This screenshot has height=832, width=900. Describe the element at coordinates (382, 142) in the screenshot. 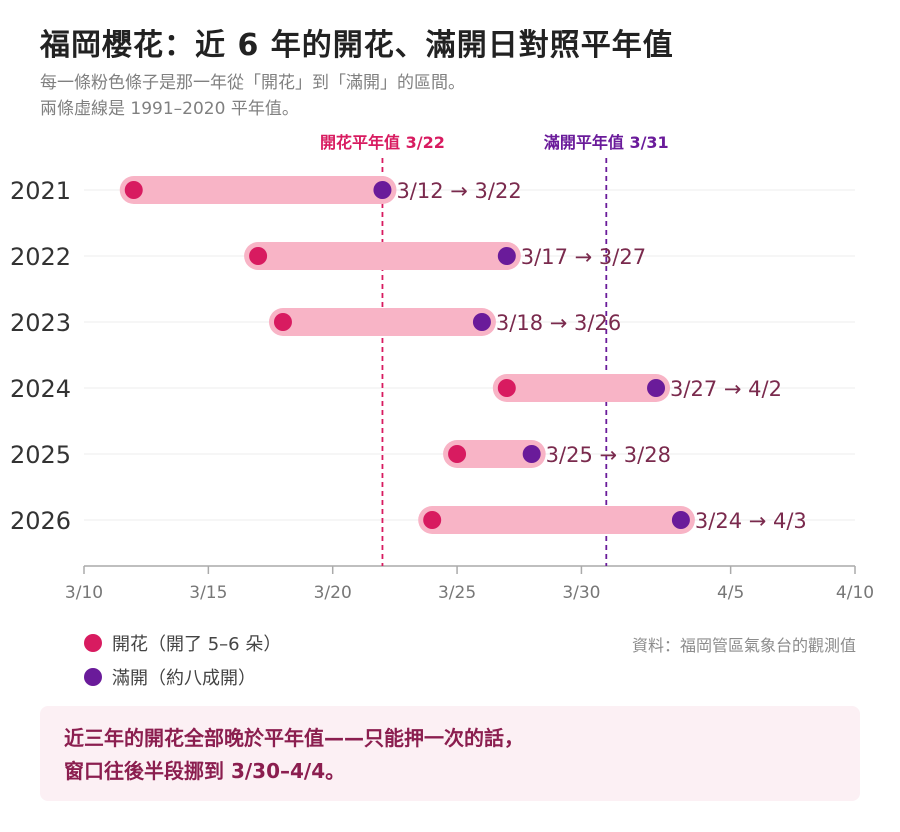

I see `reference-line-label: 開花平年值 3/22` at that location.